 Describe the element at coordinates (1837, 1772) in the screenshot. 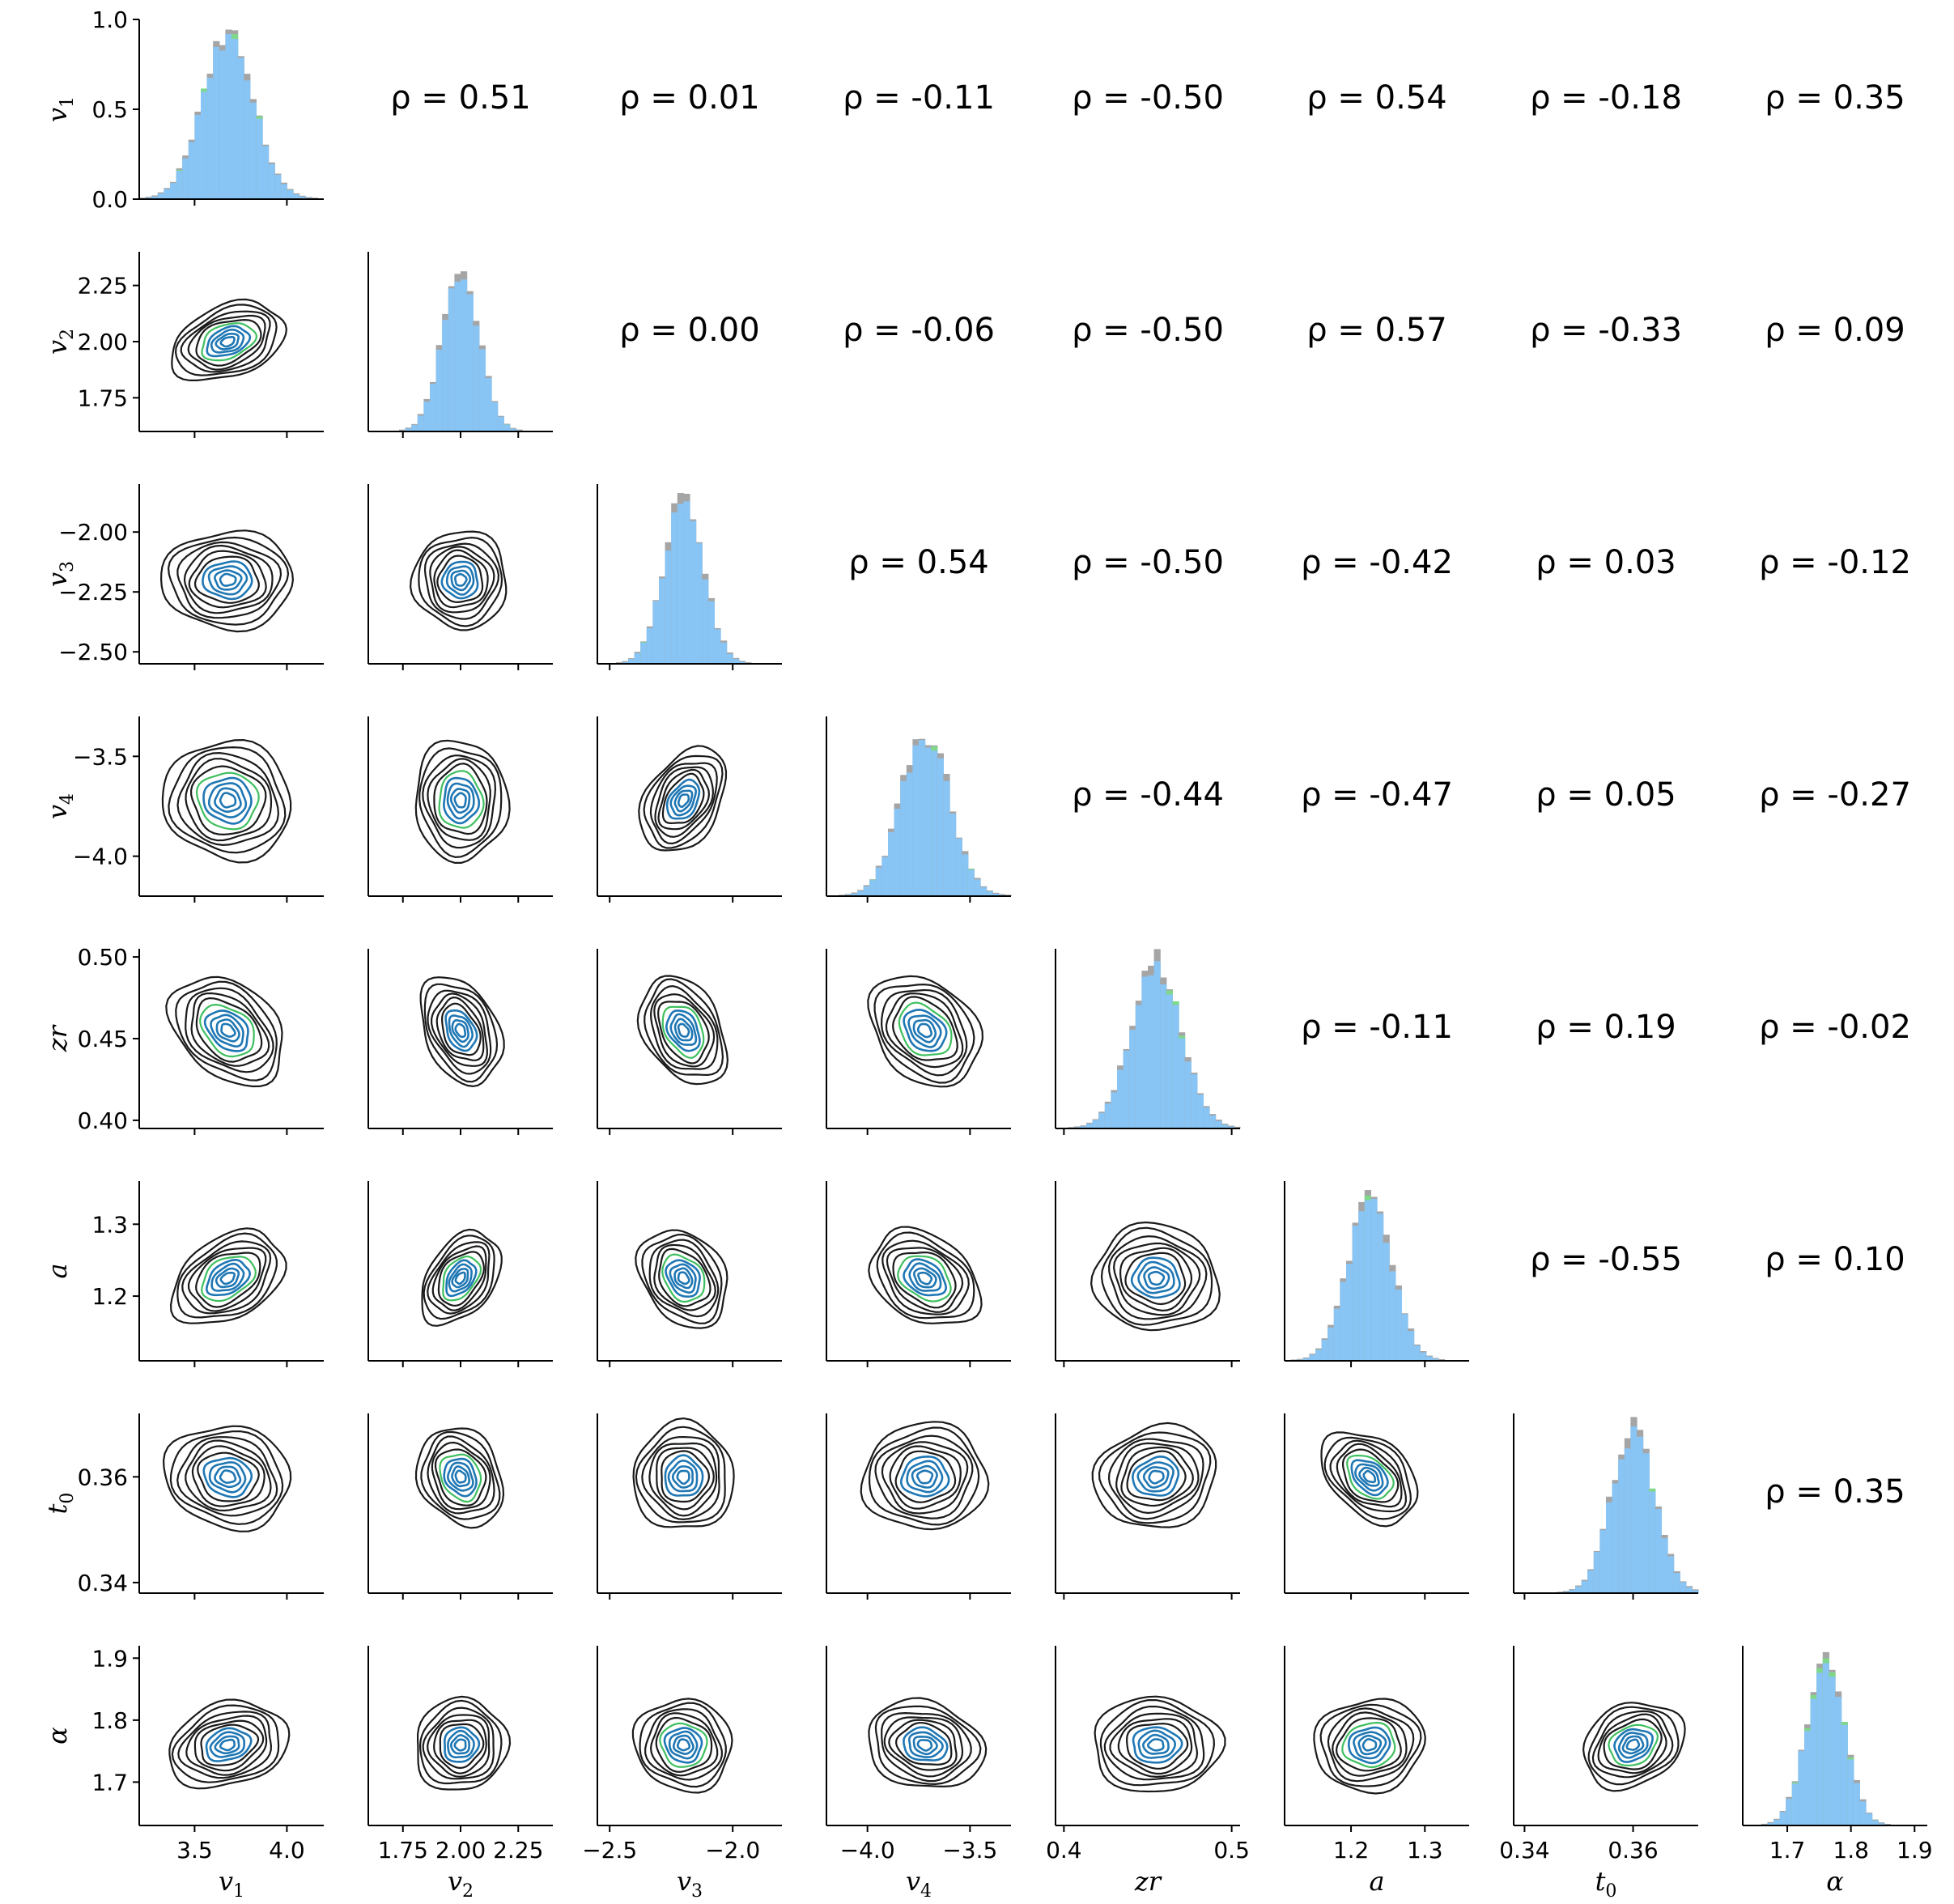

I see `diagonal-panel-7-7: 1.7 1.8 1.9 α` at that location.